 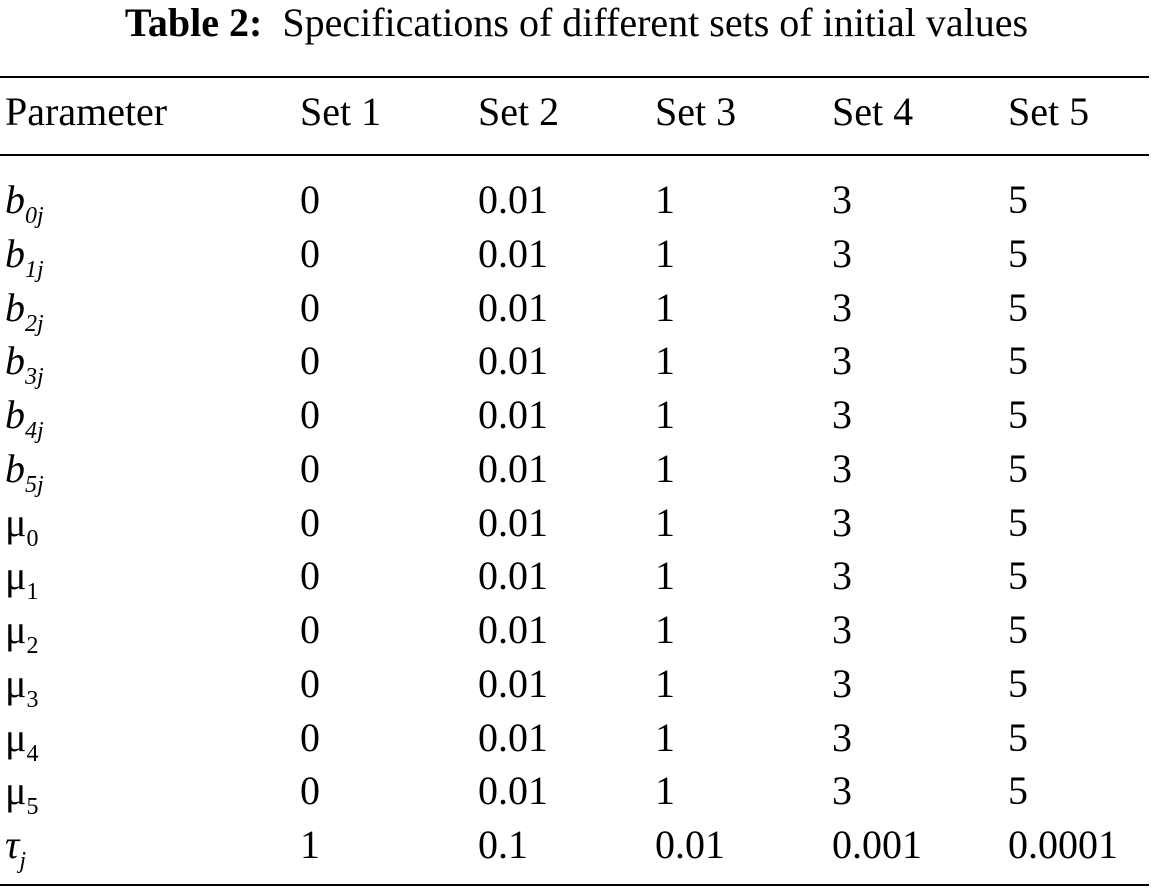 I want to click on parameter-cell: b2j, so click(x=24, y=311).